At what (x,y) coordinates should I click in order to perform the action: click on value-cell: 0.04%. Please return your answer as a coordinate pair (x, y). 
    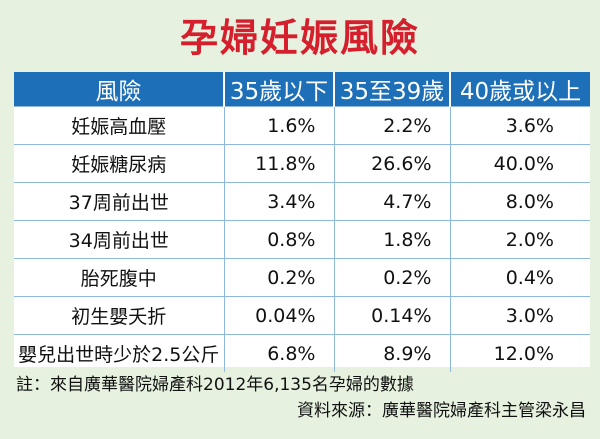
    Looking at the image, I should click on (279, 315).